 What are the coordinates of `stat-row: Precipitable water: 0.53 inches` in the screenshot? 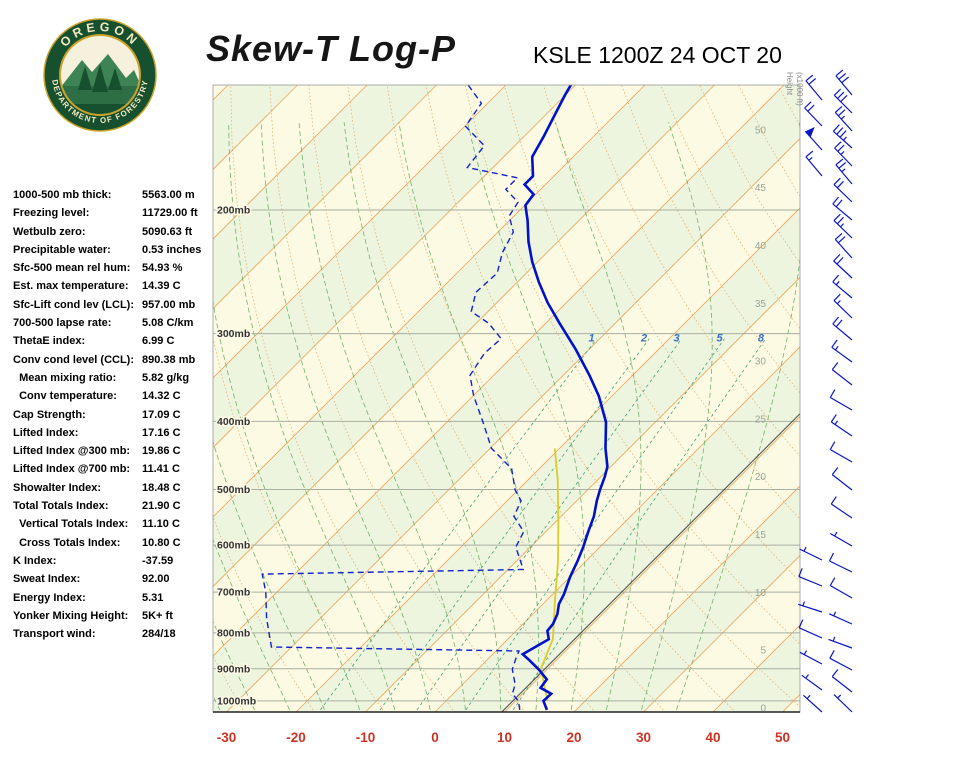 It's located at (114, 250).